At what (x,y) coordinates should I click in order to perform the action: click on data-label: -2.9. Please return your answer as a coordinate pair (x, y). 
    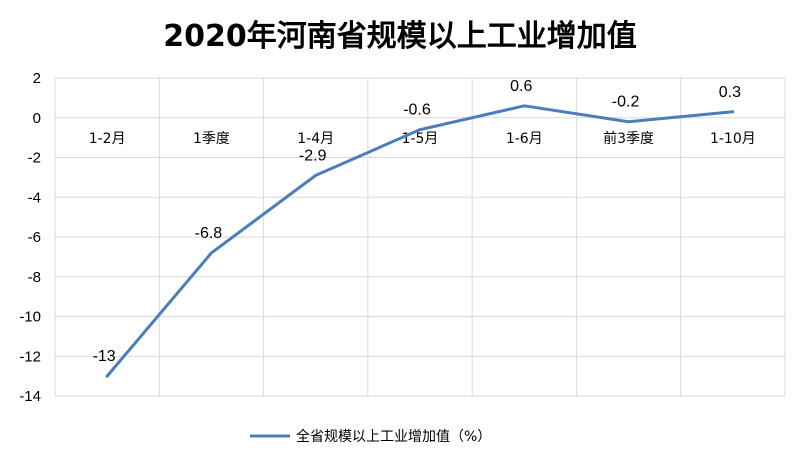
    Looking at the image, I should click on (313, 155).